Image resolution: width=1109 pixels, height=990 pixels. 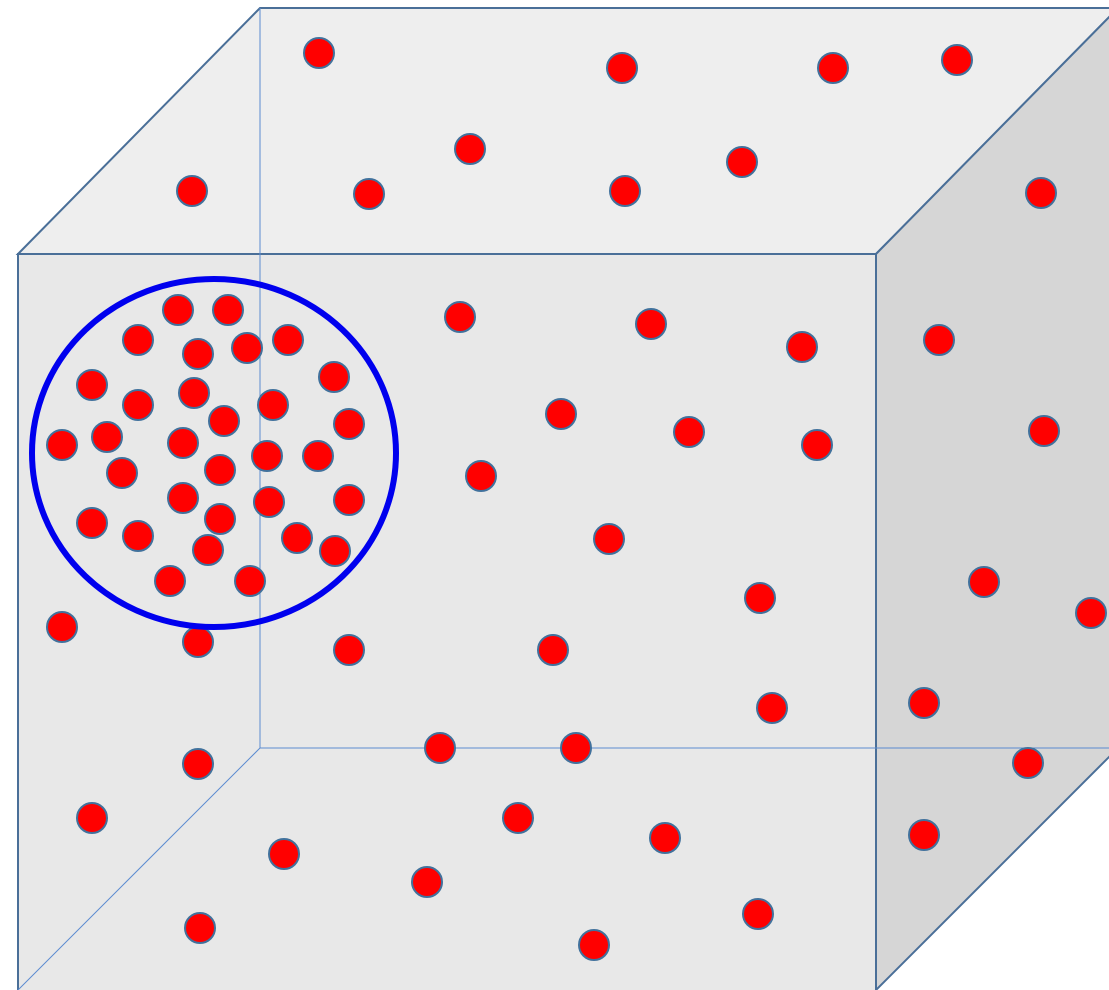 What do you see at coordinates (214, 453) in the screenshot?
I see `cluster-circle` at bounding box center [214, 453].